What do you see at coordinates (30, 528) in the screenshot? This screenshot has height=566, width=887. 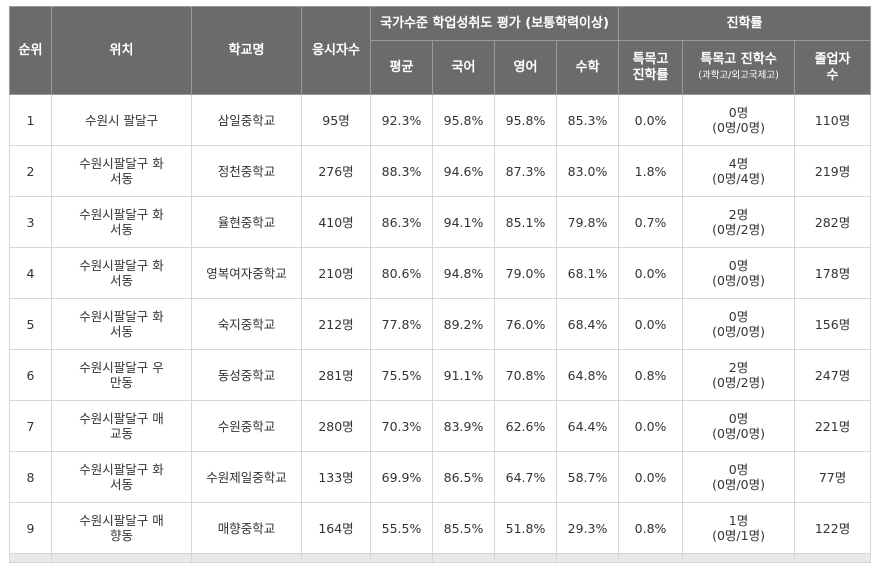 I see `cell-rank: 9` at bounding box center [30, 528].